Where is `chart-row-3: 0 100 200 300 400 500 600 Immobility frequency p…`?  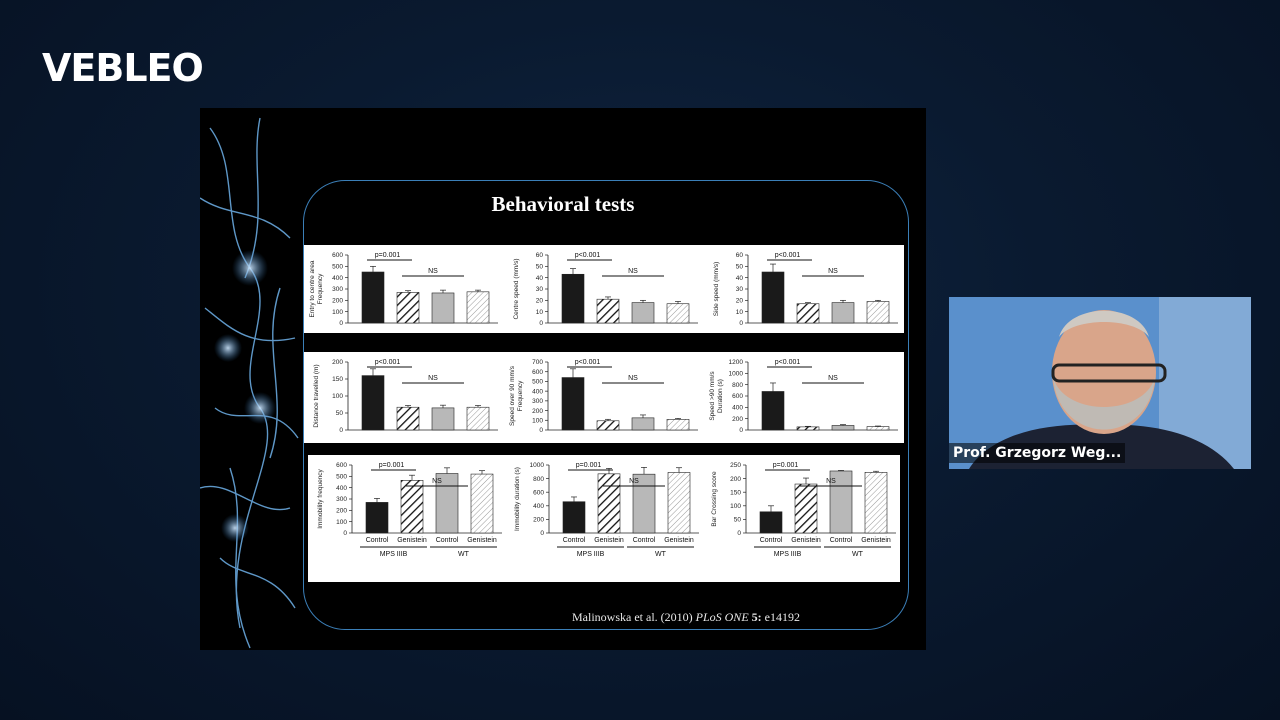
chart-row-3: 0 100 200 300 400 500 600 Immobility frequency p… is located at coordinates (604, 518).